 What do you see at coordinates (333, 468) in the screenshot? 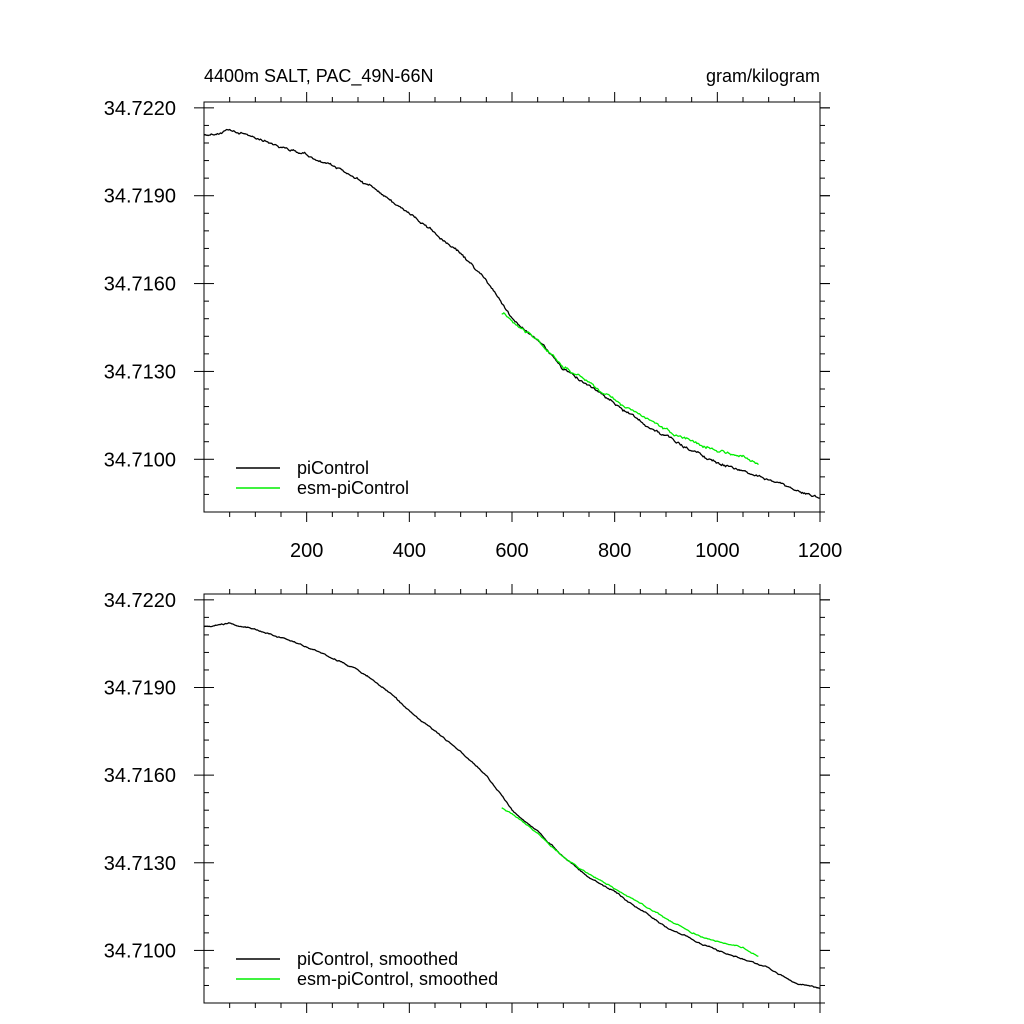
I see `legend-label: piControl` at bounding box center [333, 468].